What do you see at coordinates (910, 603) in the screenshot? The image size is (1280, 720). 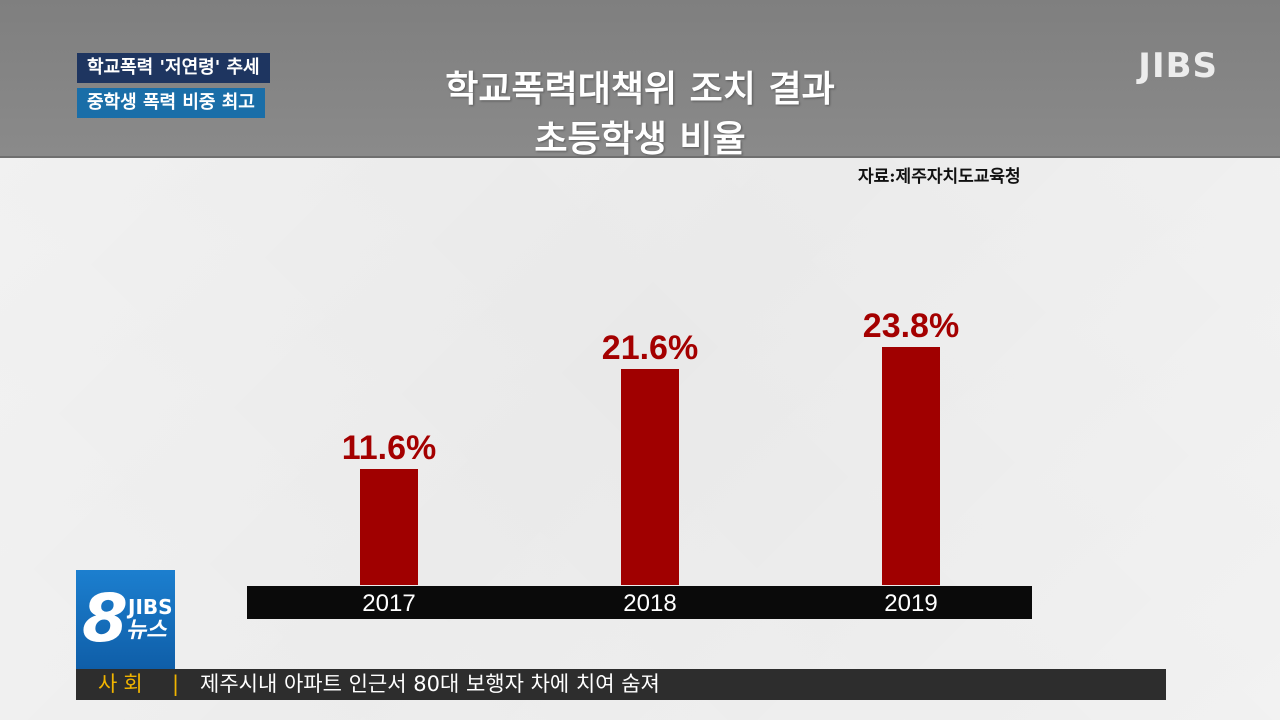 I see `x-tick-2019: 2019` at bounding box center [910, 603].